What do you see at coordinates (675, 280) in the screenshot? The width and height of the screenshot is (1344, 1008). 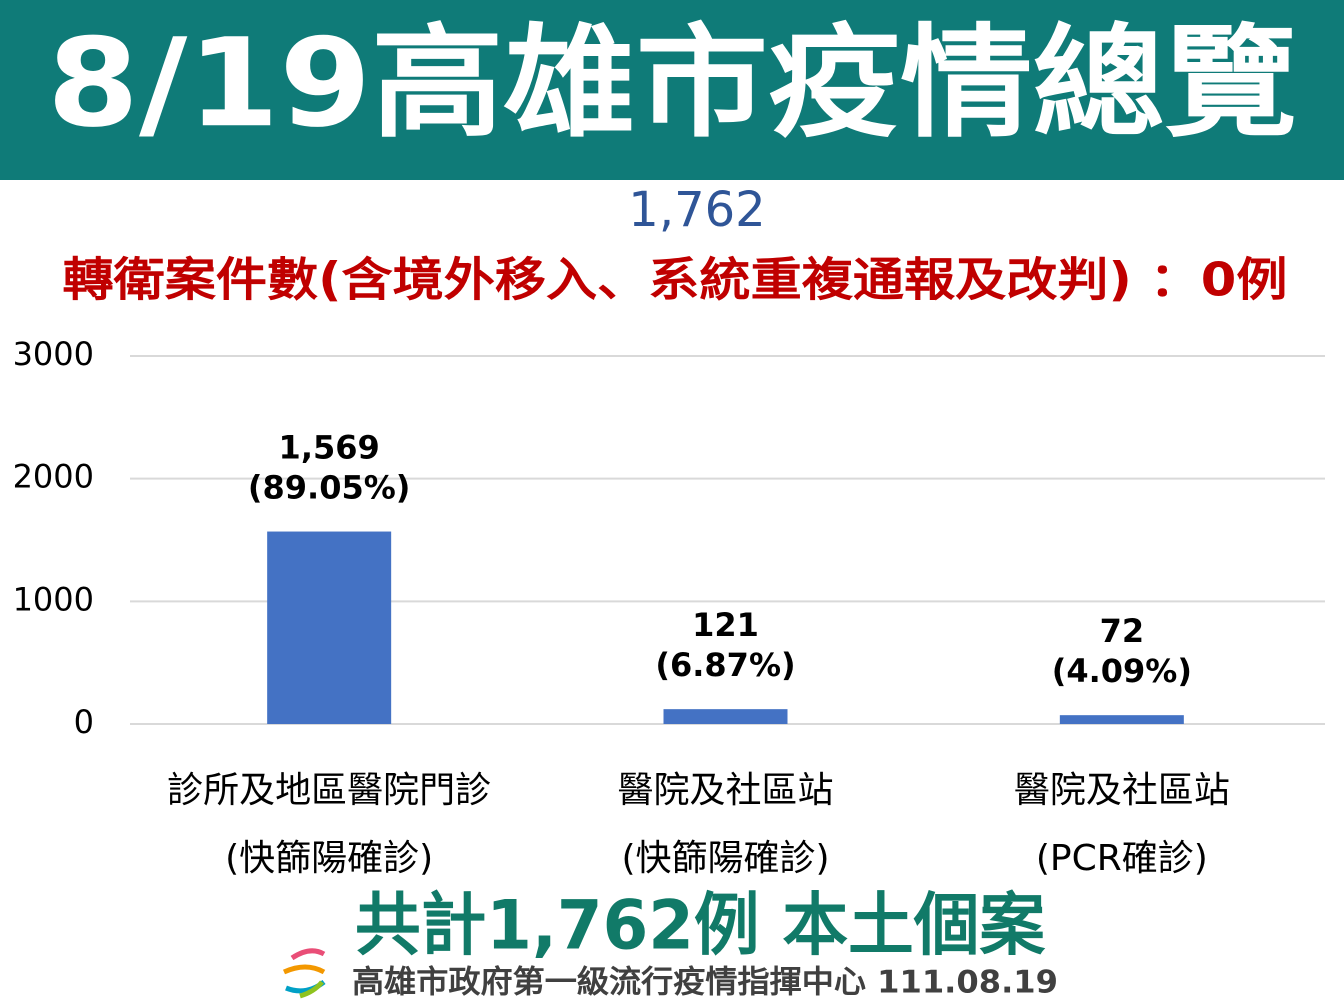 I see `note: 轉衛案件數(含境外移入、系統重複通報及改判) ：0例` at bounding box center [675, 280].